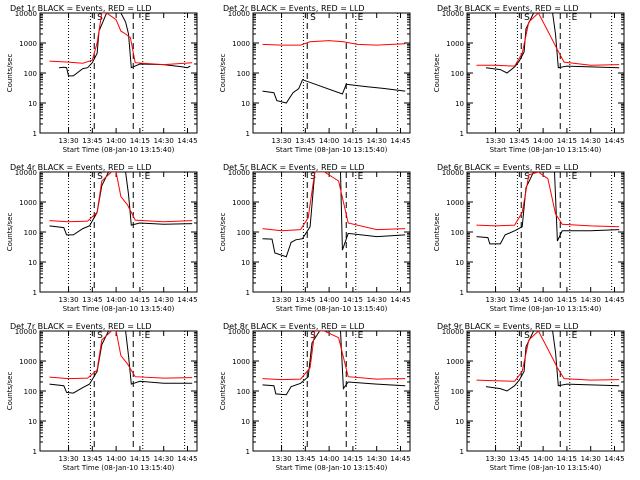  Describe the element at coordinates (508, 8) in the screenshot. I see `panel-title: Det 3r BLACK = Events, RED = LLD` at that location.